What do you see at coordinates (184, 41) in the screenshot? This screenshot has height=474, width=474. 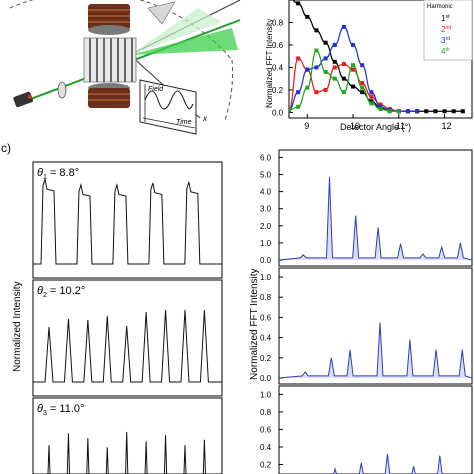 I see `diffraction-fan` at bounding box center [184, 41].